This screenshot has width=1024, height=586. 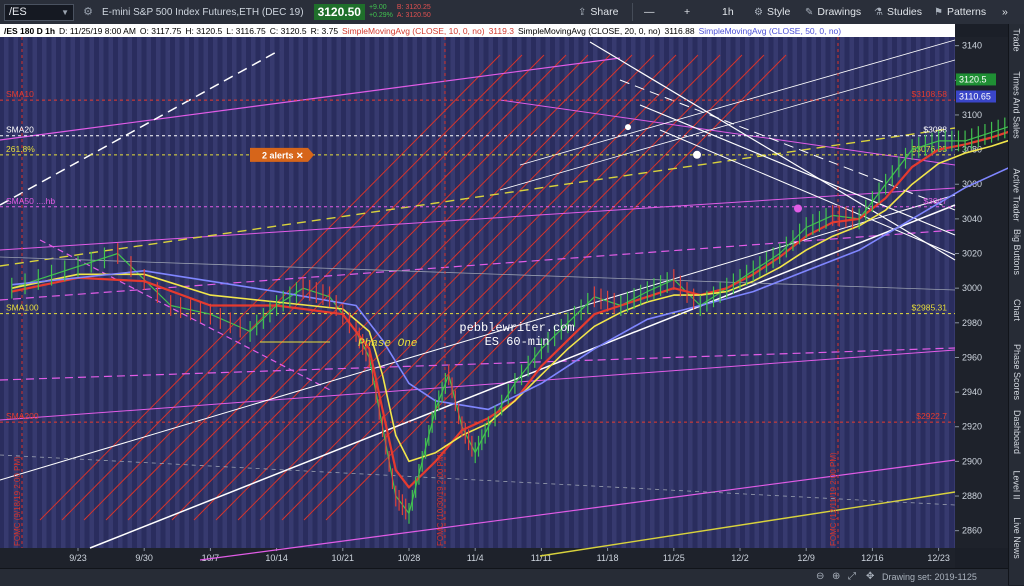 What do you see at coordinates (674, 558) in the screenshot?
I see `x-tick-label: 11/25` at bounding box center [674, 558].